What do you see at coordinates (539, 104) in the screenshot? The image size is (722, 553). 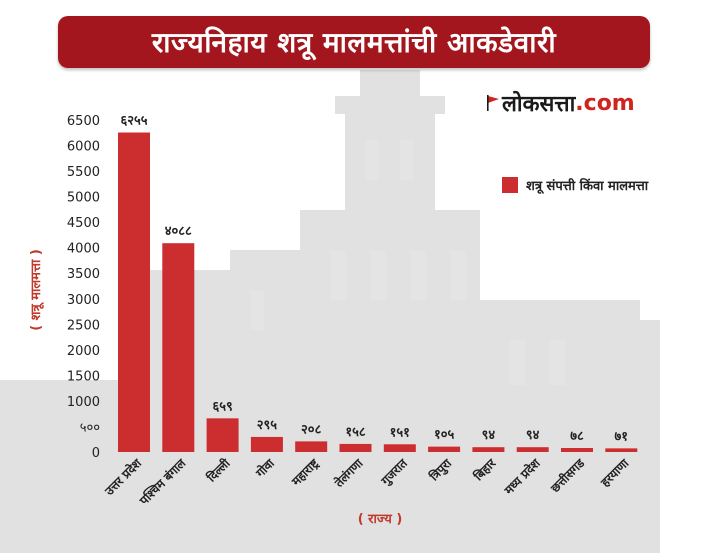 I see `brand-name: लोकसत्ता` at bounding box center [539, 104].